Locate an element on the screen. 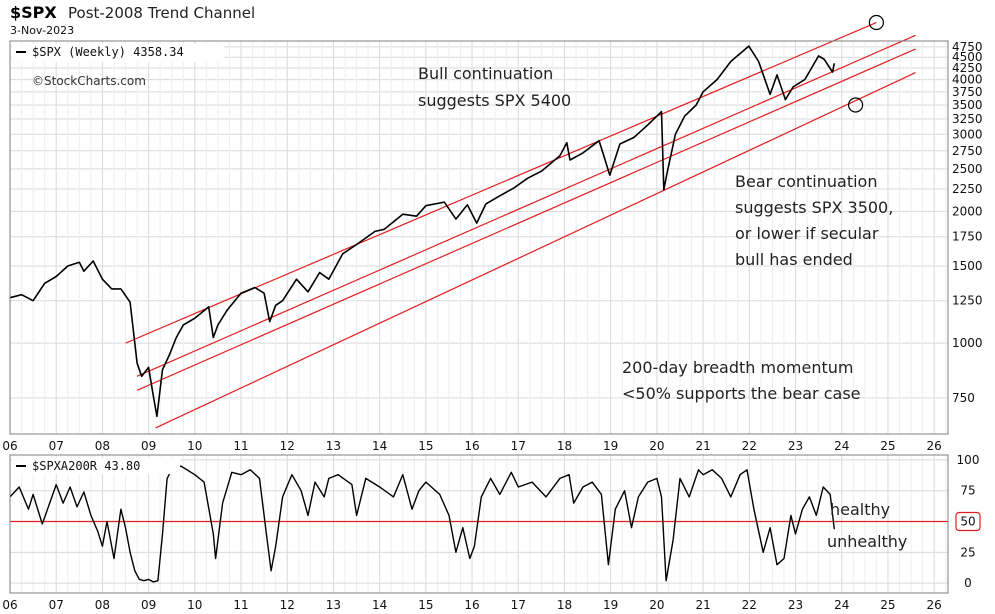 The width and height of the screenshot is (995, 614). price-time-tick-label: 21 is located at coordinates (702, 446).